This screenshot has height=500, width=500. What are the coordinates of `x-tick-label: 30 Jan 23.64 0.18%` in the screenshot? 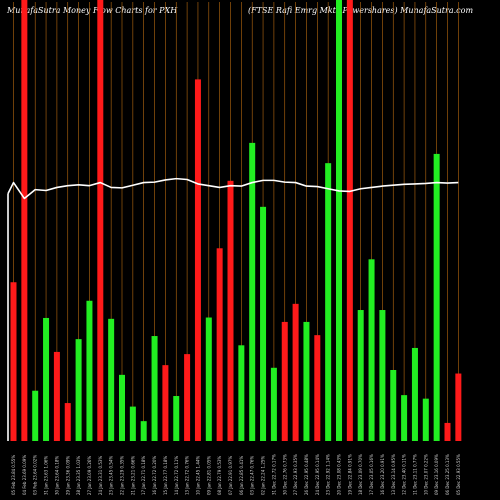 It's located at (56, 475).